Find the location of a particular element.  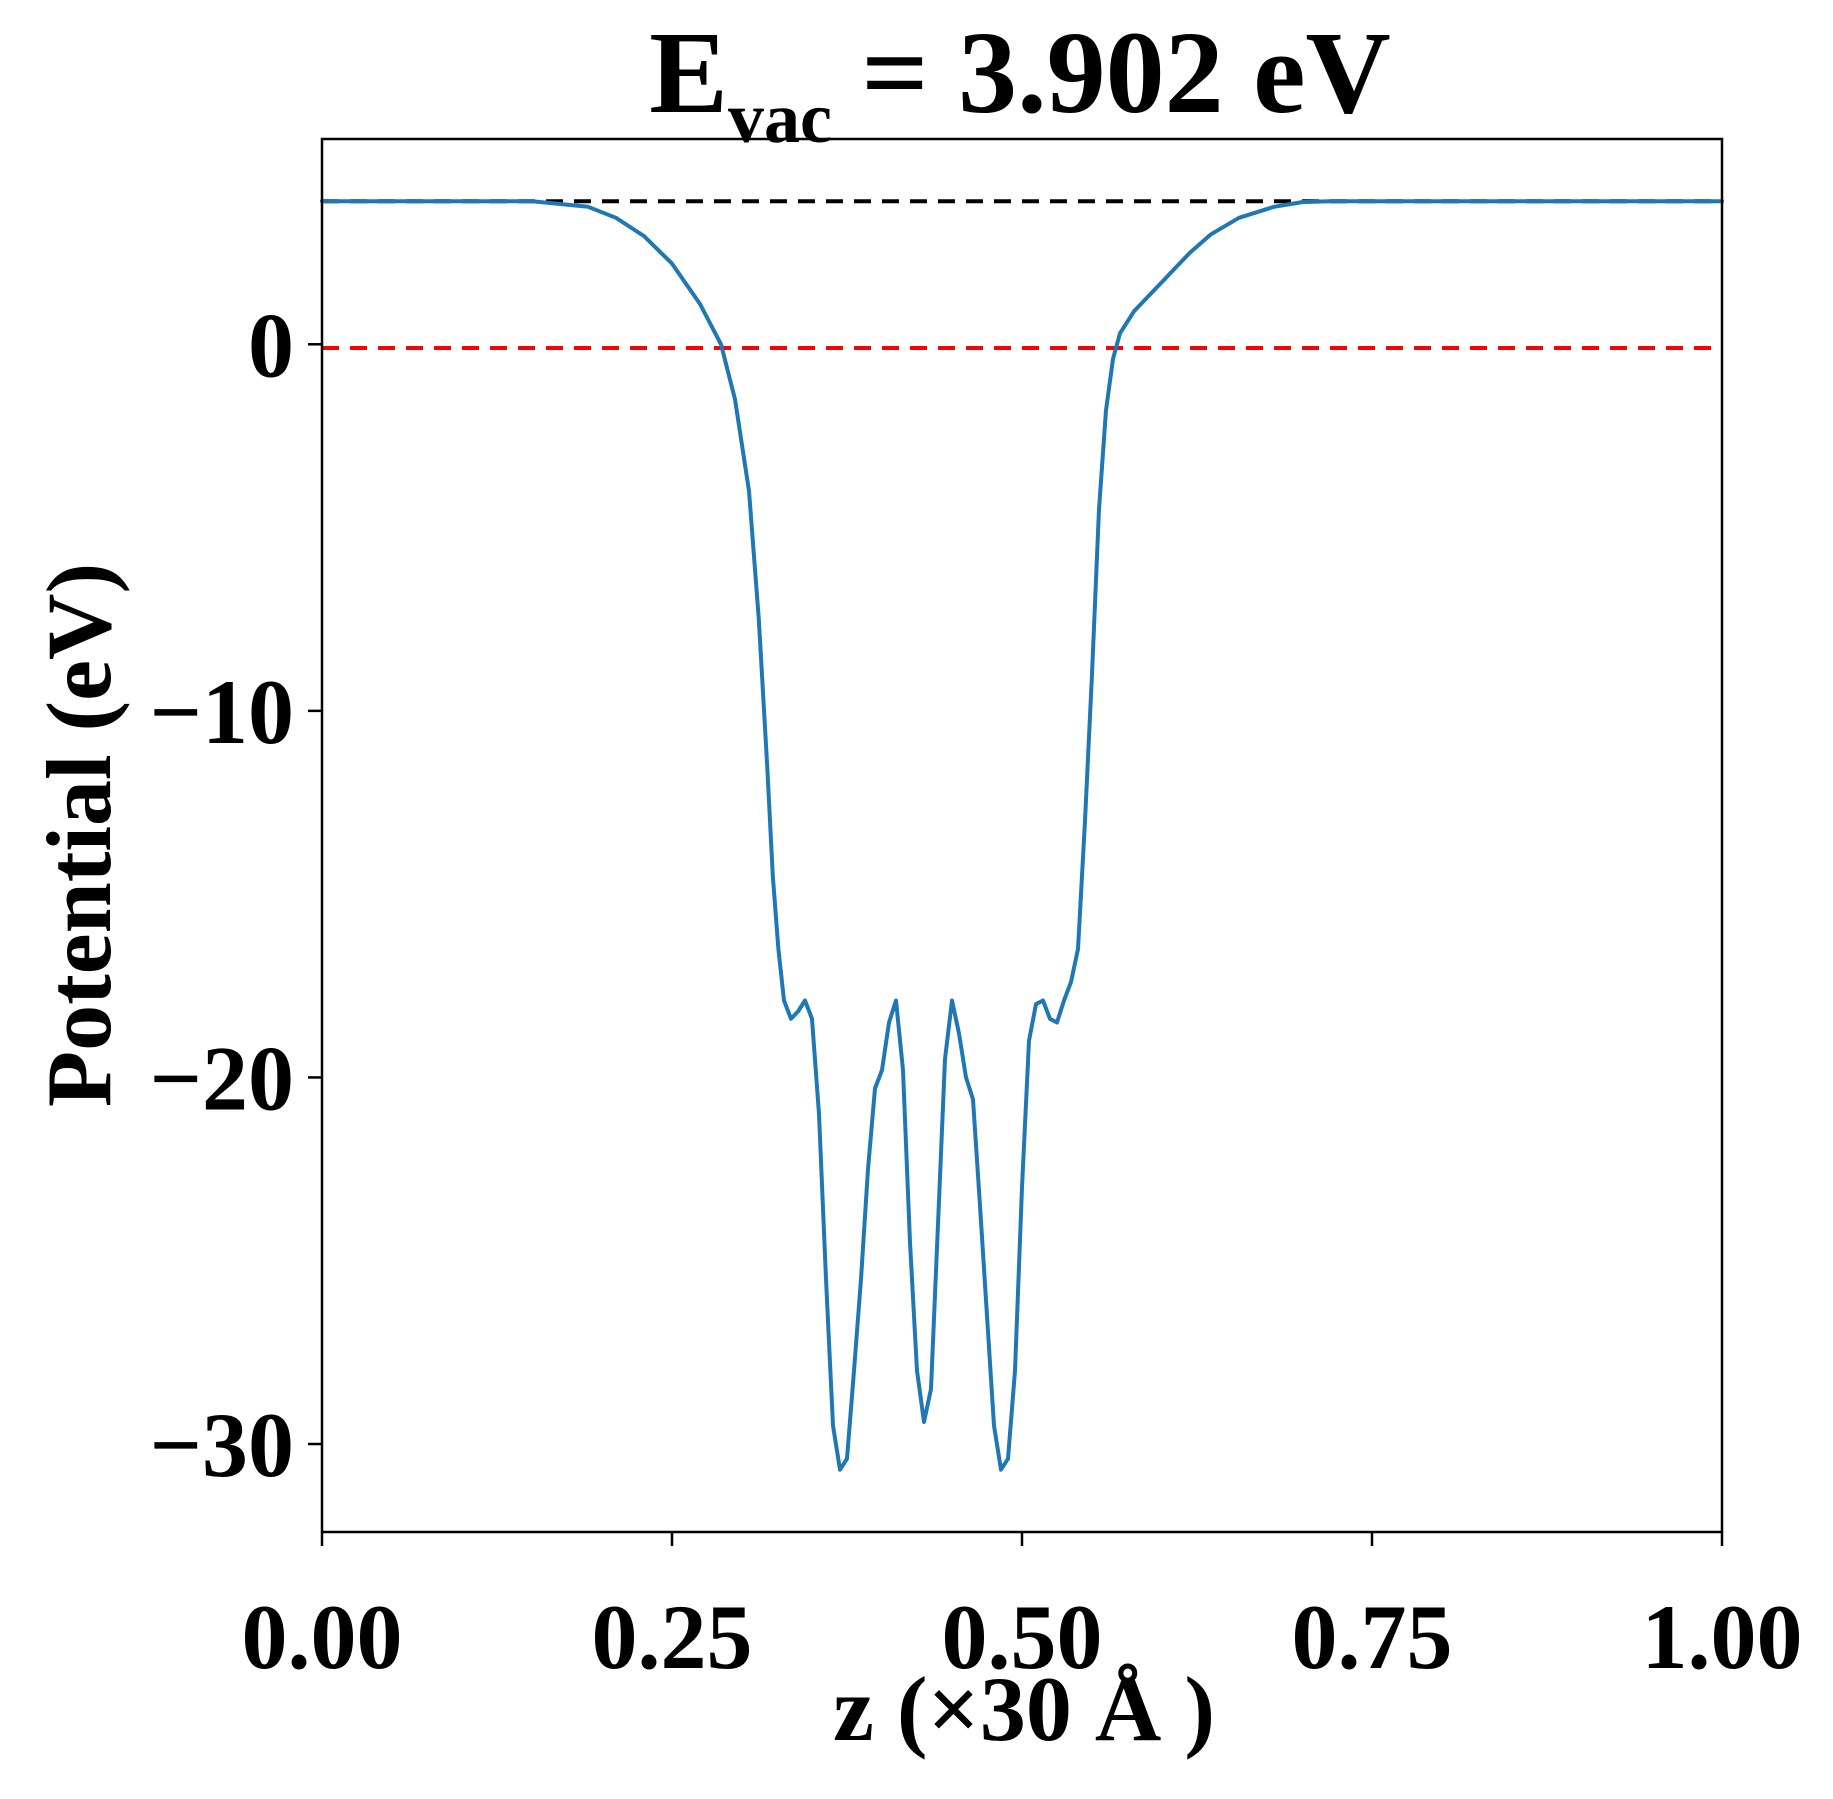

y-tick-label: 0 is located at coordinates (271, 345).